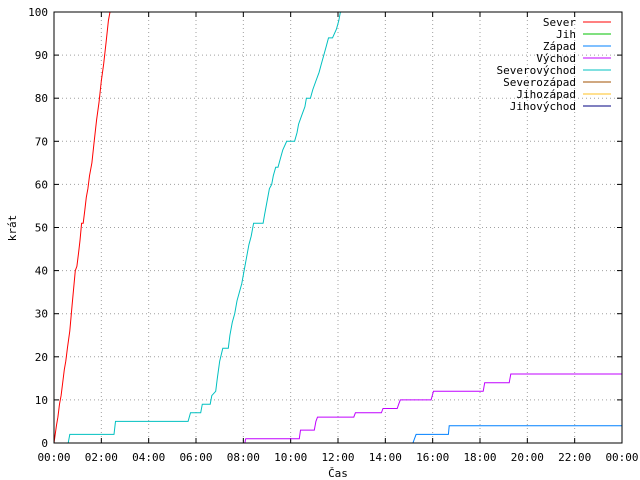 This screenshot has width=640, height=480. Describe the element at coordinates (41, 314) in the screenshot. I see `y-tick-label: 30` at that location.